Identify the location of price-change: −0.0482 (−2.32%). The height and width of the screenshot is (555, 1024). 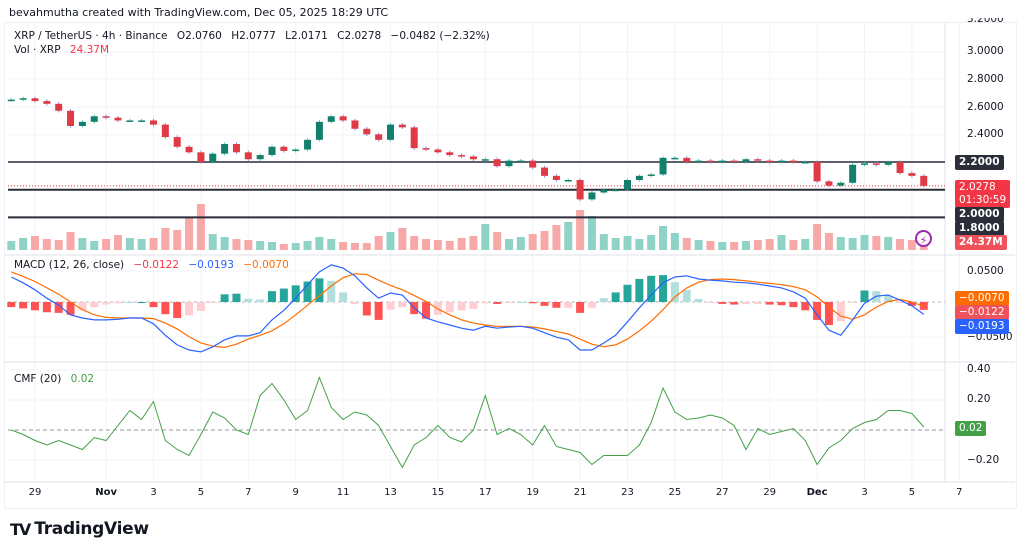
(440, 36).